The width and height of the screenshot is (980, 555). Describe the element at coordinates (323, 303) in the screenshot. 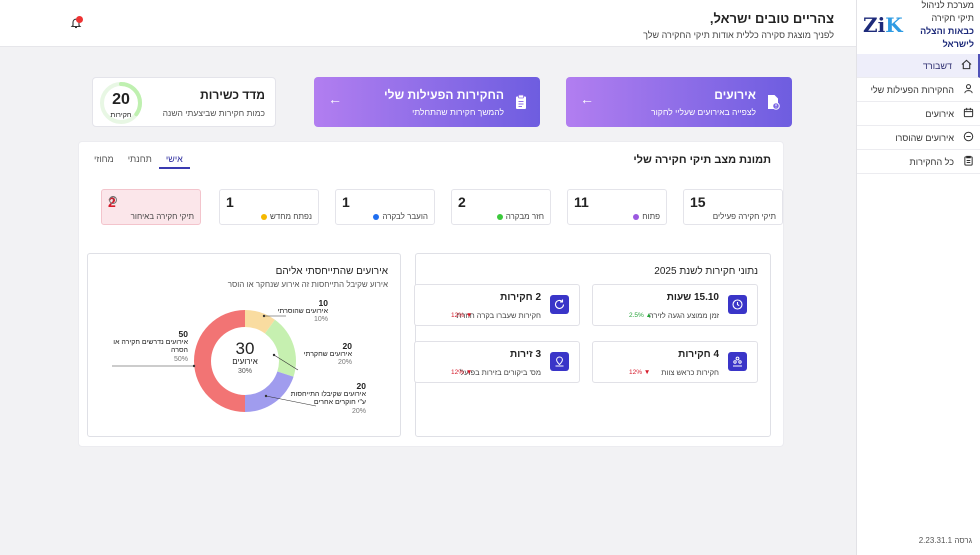

I see `annotation-value: 10` at that location.